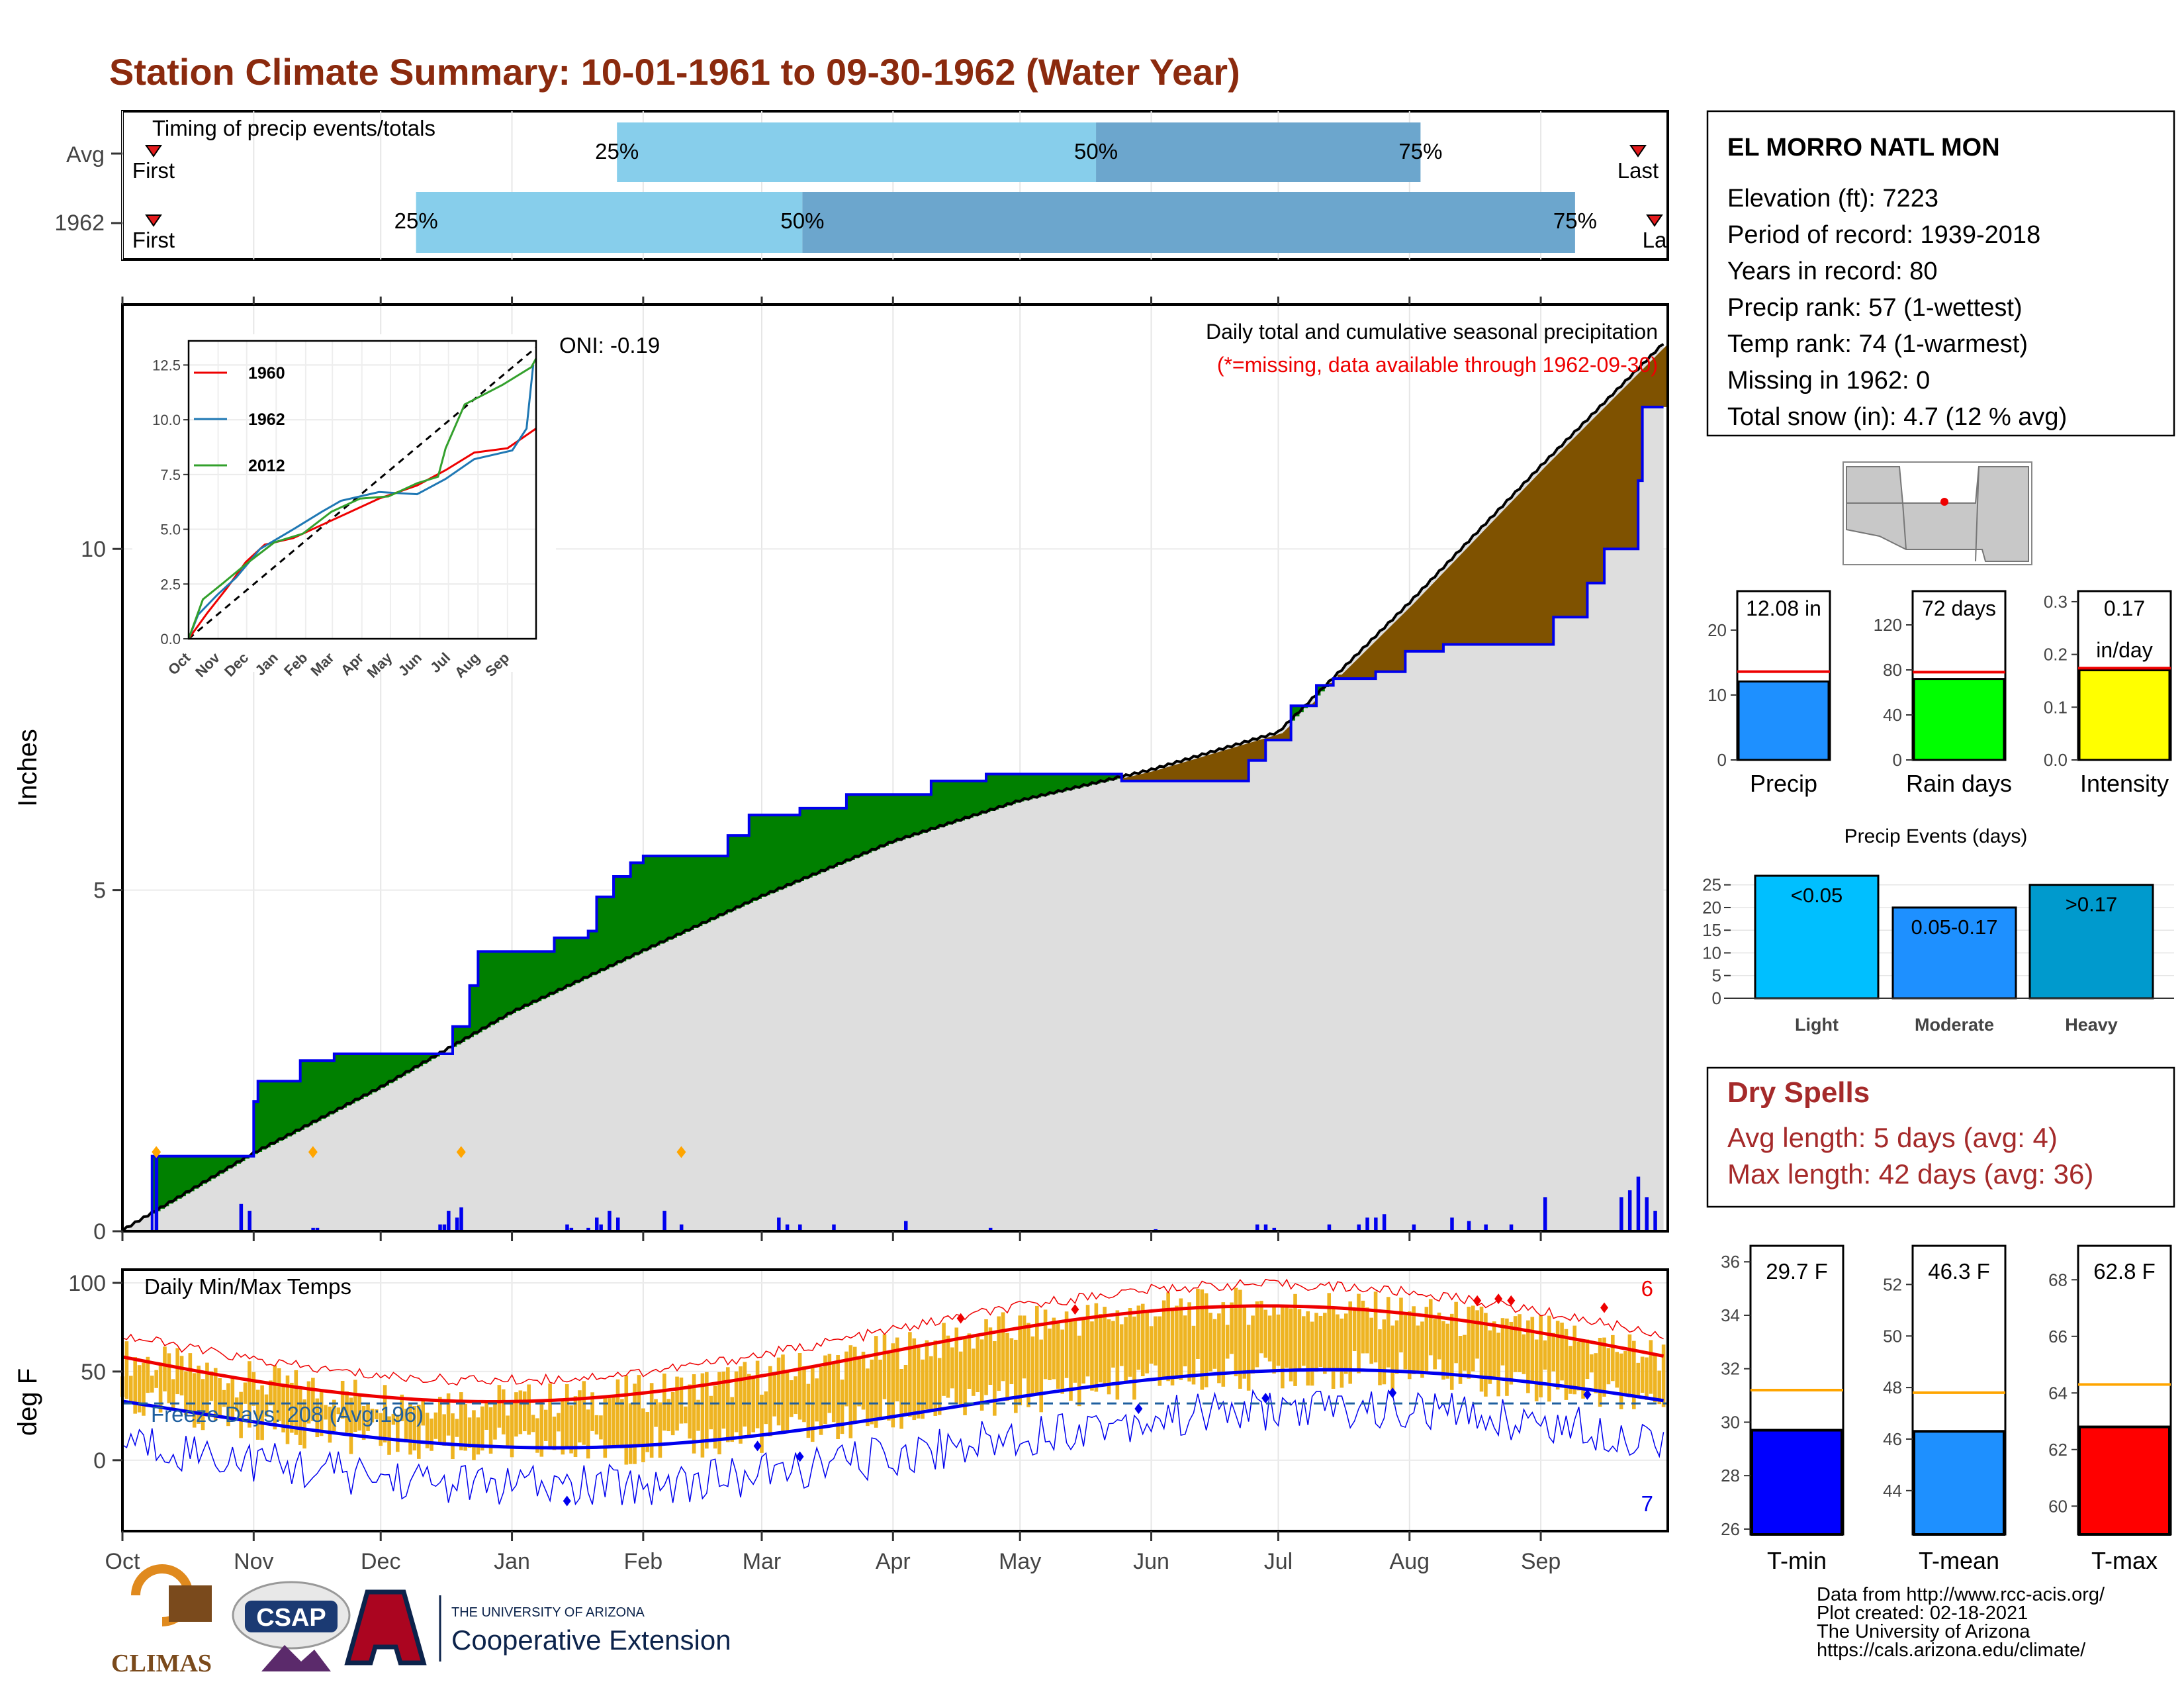 The image size is (2184, 1688). Describe the element at coordinates (153, 170) in the screenshot. I see `first-label: First` at that location.